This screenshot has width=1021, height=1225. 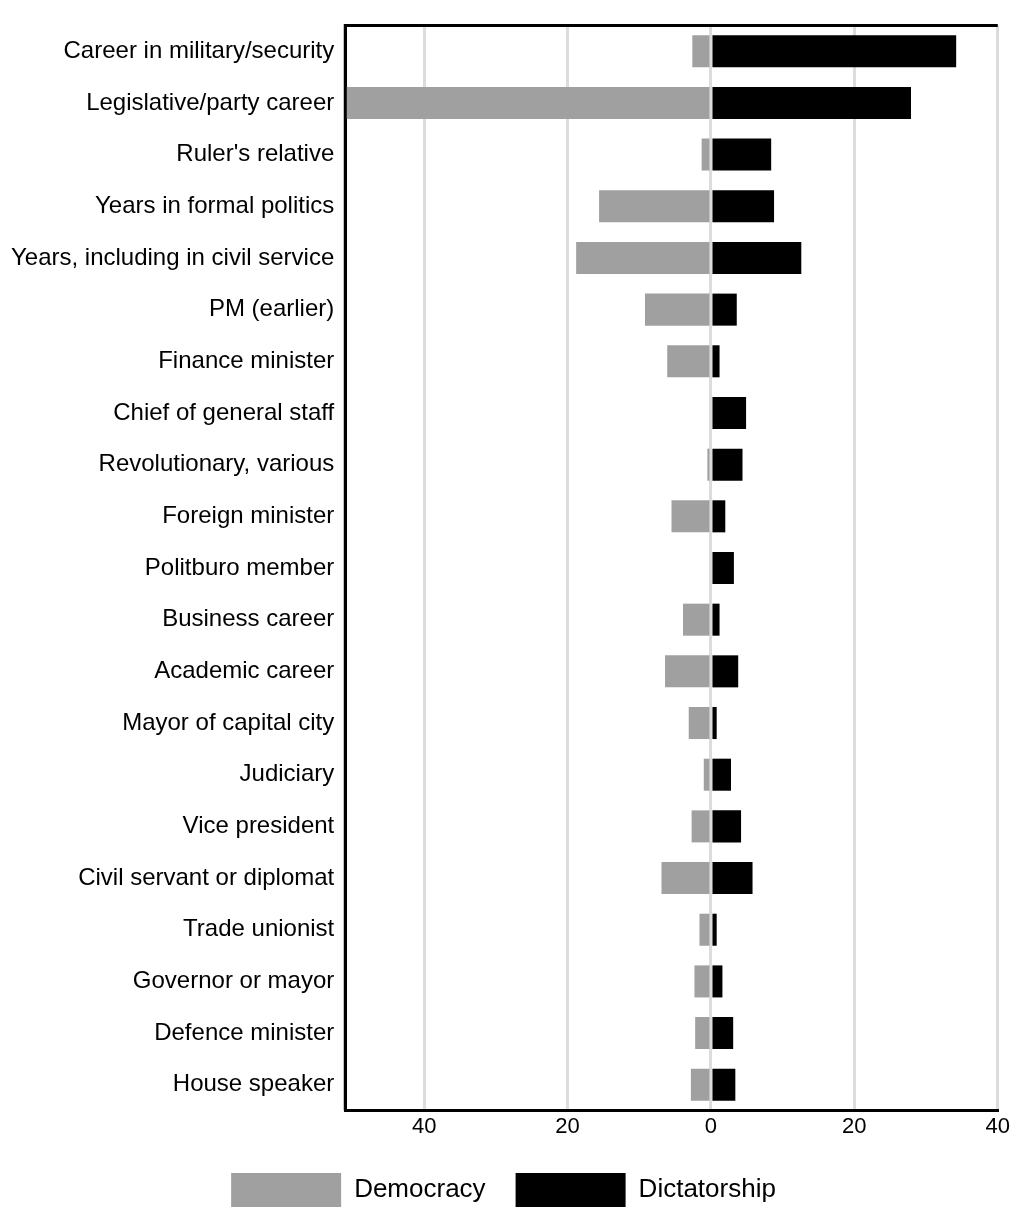 I want to click on y-tick-label: Ruler's relative, so click(x=255, y=153).